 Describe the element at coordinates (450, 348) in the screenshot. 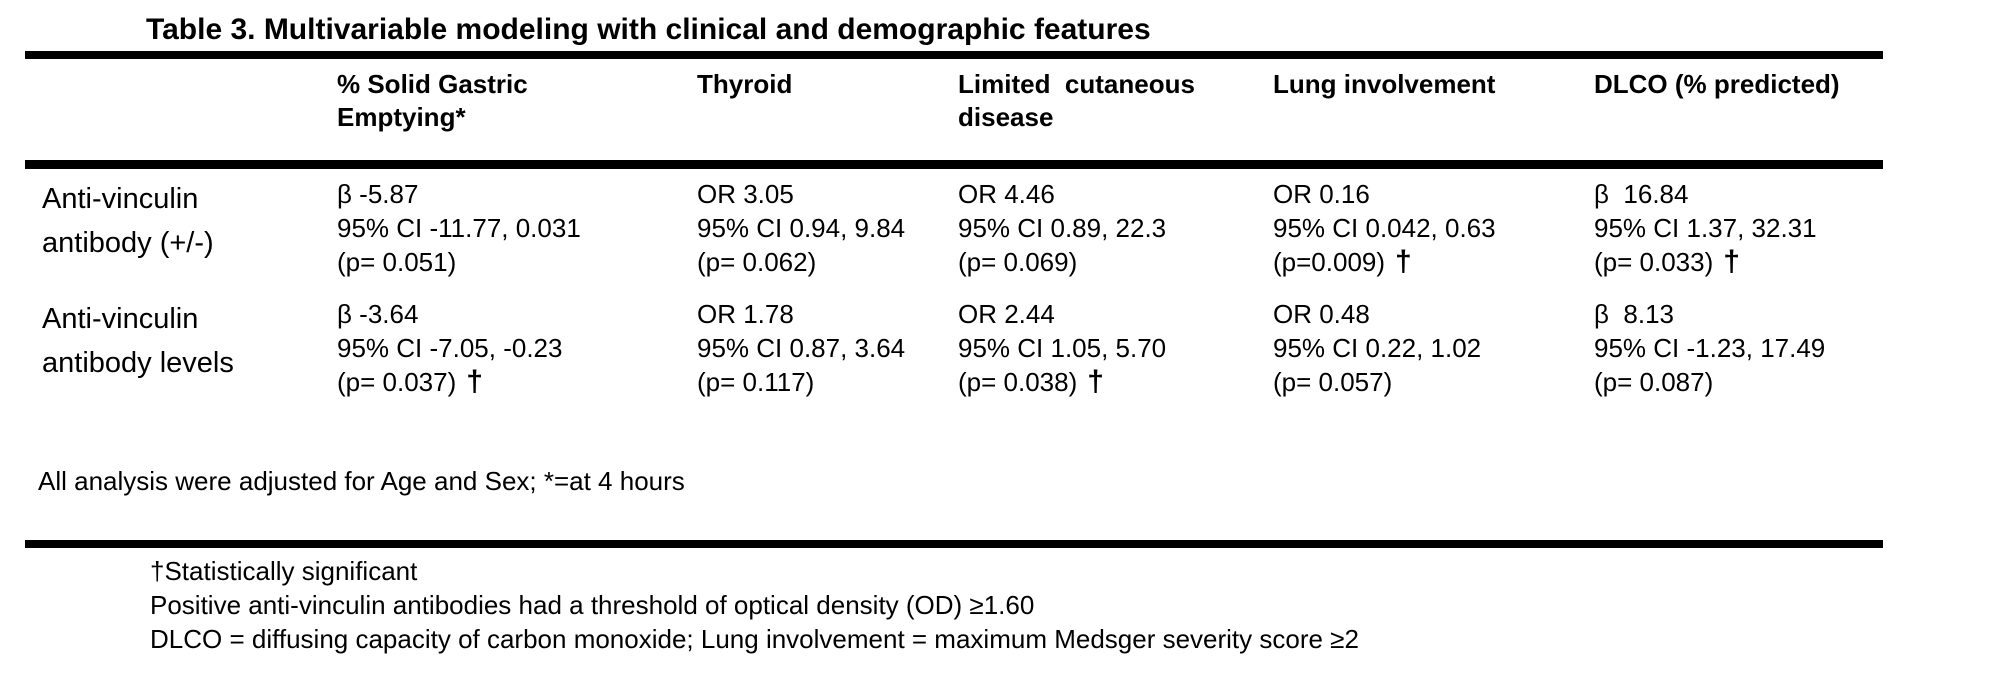

I see `confidence-interval: 95% CI -7.05, -0.23` at that location.